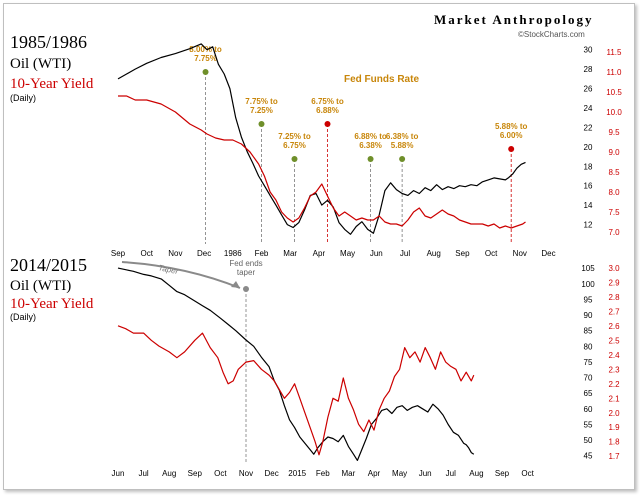 This screenshot has height=495, width=640. Describe the element at coordinates (614, 172) in the screenshot. I see `yield-axis-tick: 8.5` at that location.